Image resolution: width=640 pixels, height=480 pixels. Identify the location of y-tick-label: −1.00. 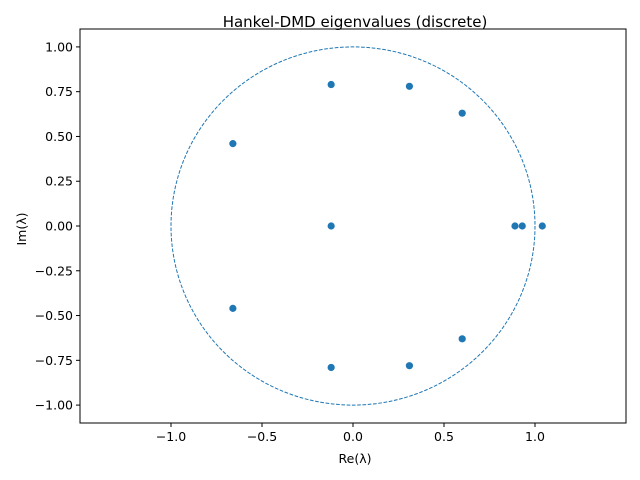
(54, 405).